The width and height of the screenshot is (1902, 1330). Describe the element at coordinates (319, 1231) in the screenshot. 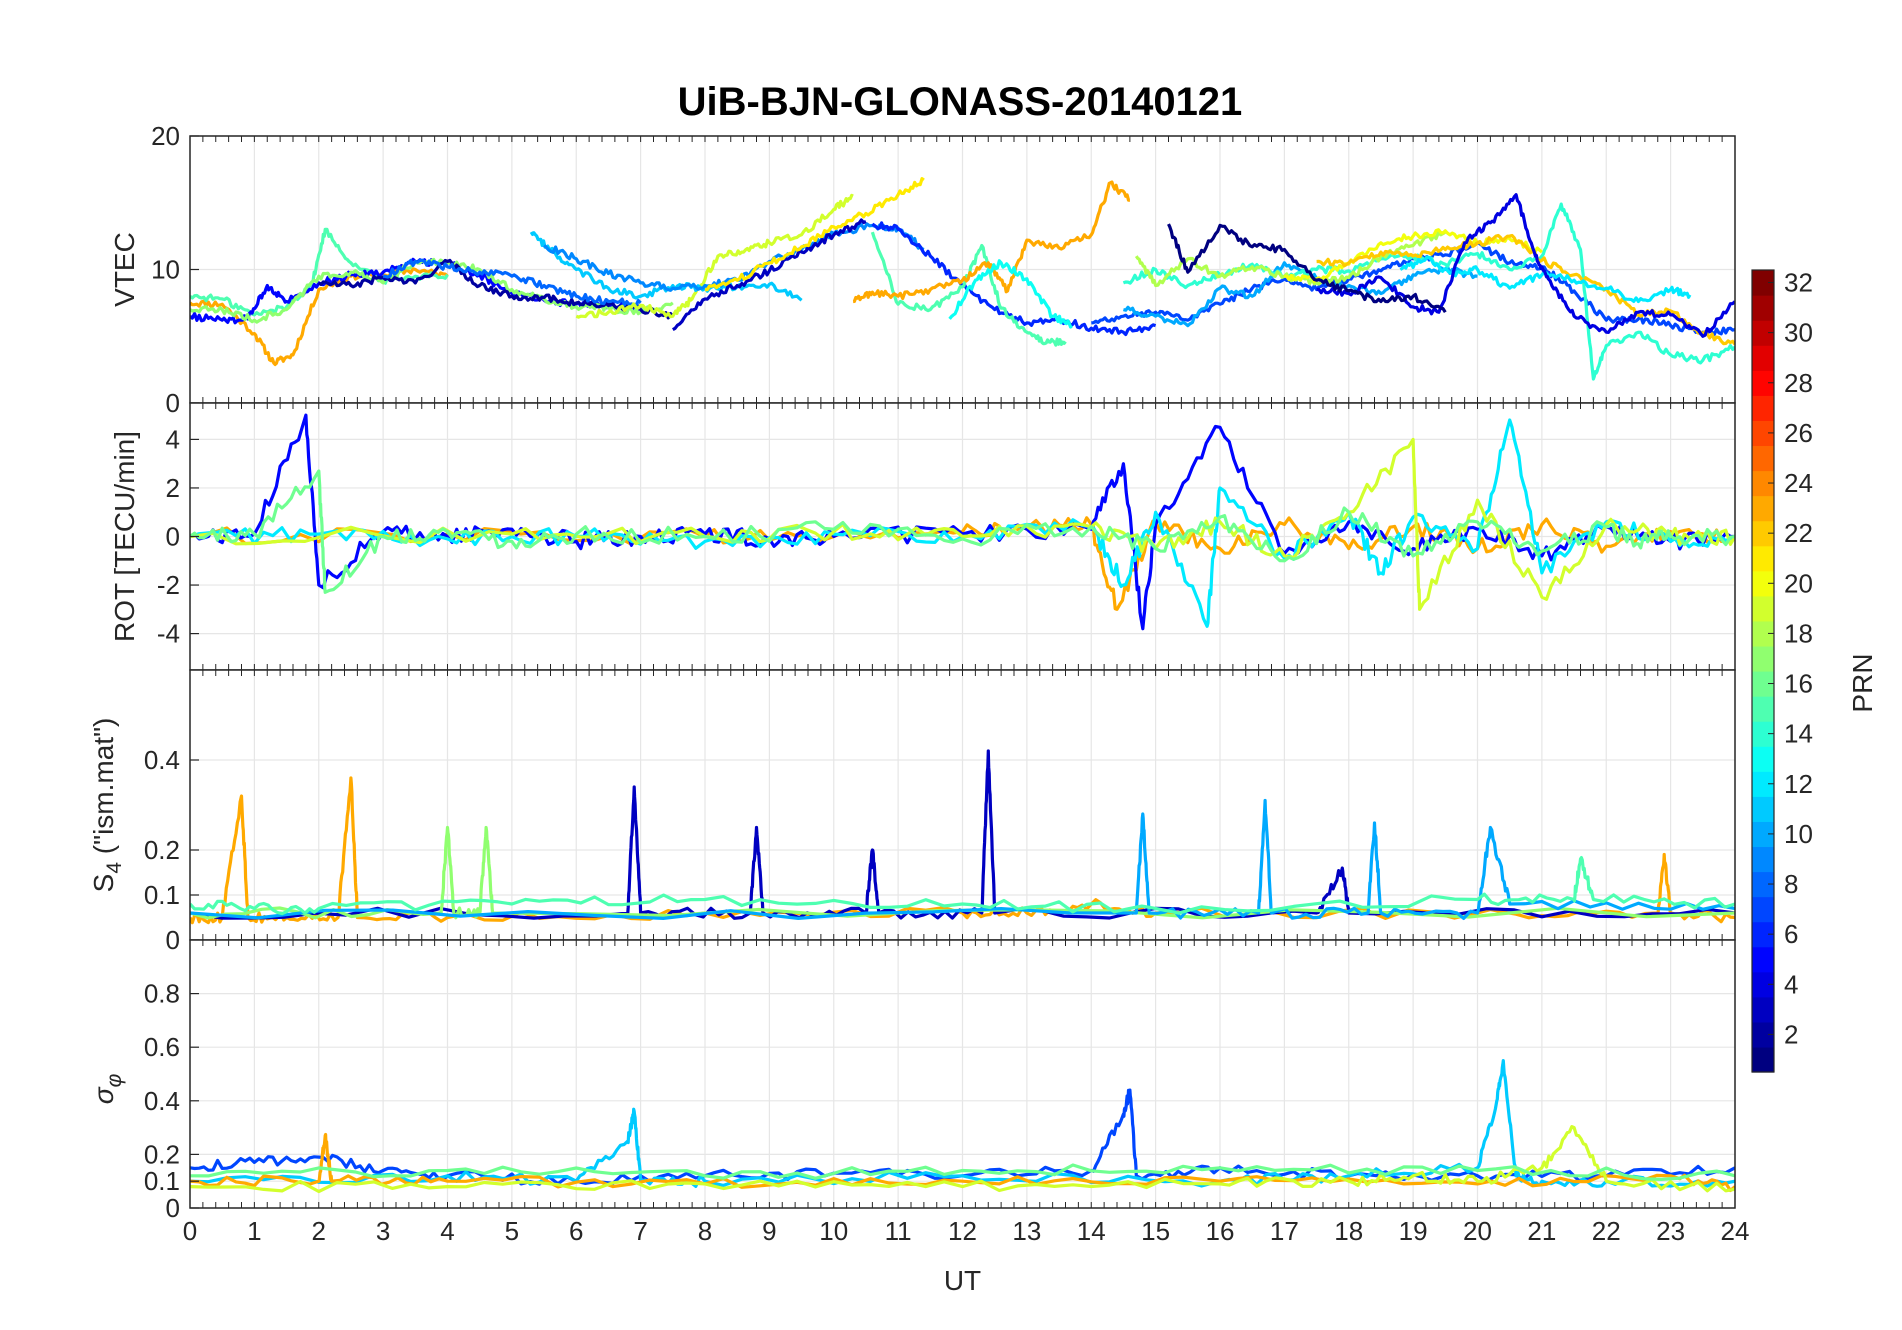

I see `x-tick-label: 2` at that location.